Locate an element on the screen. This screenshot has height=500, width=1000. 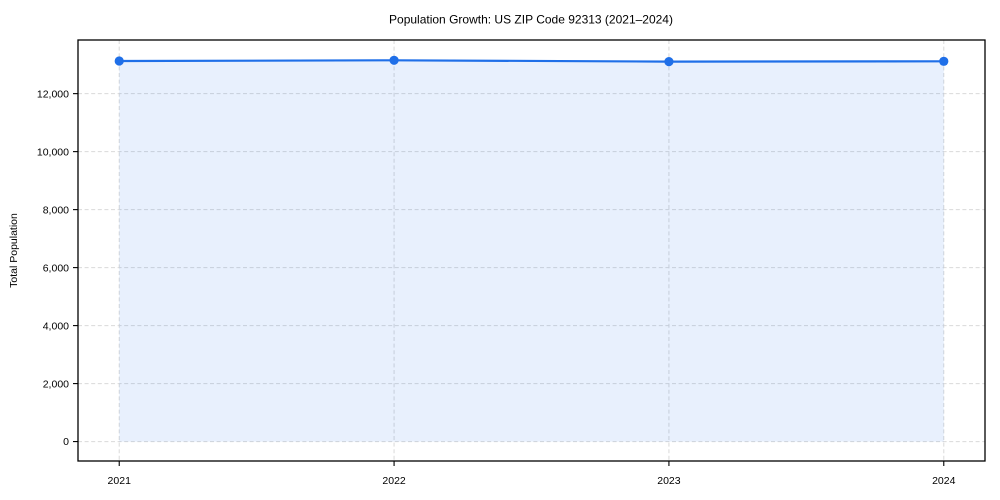
y-axis-label: Total Population is located at coordinates (14, 250).